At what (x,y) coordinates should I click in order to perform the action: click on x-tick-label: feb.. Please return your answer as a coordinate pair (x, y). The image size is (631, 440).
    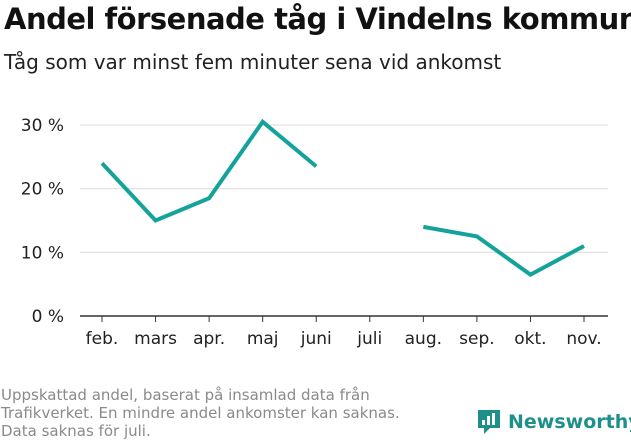
    Looking at the image, I should click on (102, 339).